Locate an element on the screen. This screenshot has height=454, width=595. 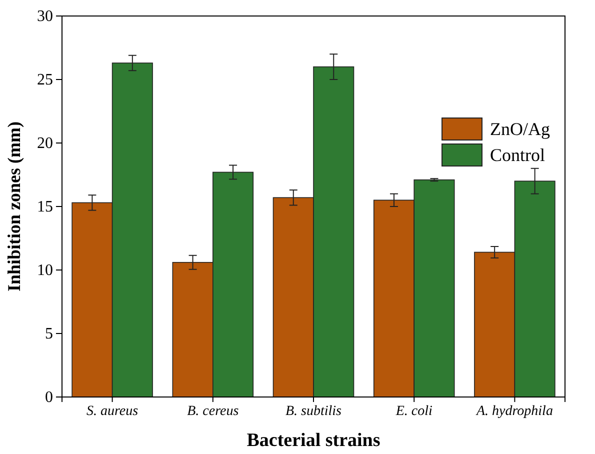
x-tick-label: S. aureus is located at coordinates (112, 411).